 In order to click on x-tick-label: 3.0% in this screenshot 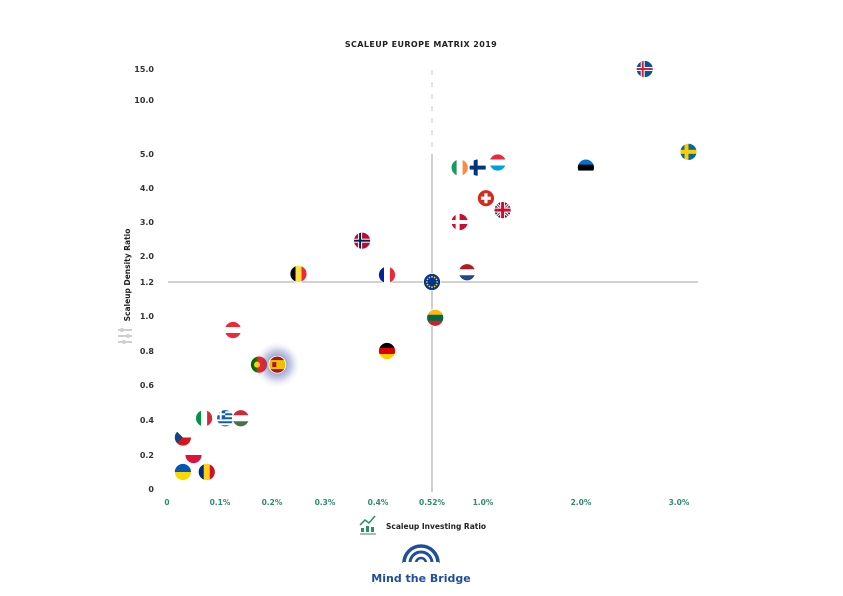, I will do `click(679, 502)`.